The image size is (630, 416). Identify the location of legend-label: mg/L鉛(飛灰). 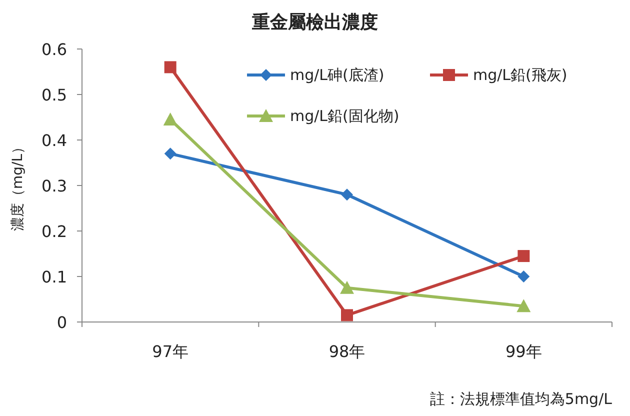
(520, 75).